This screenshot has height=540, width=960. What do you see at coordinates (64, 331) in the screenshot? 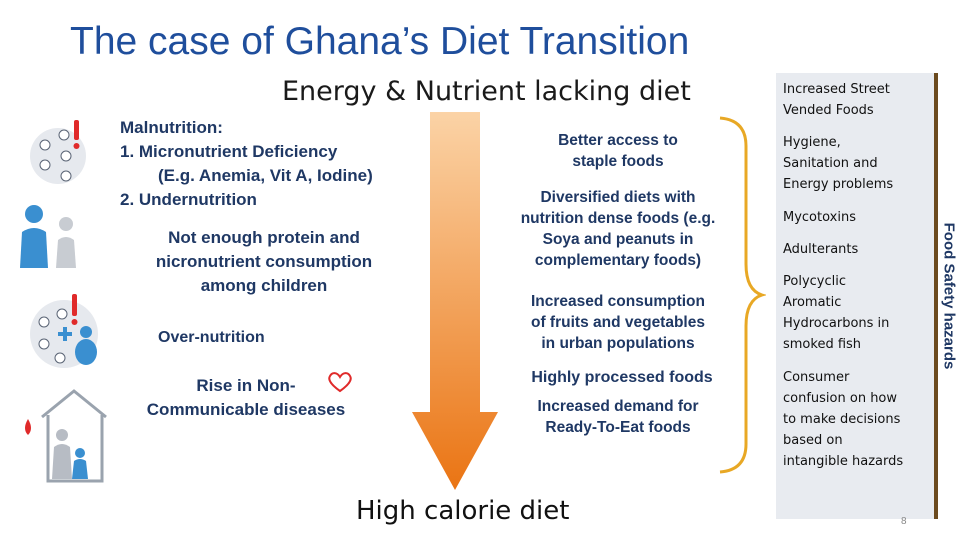
I see `overnutrition-circle-icon` at bounding box center [64, 331].